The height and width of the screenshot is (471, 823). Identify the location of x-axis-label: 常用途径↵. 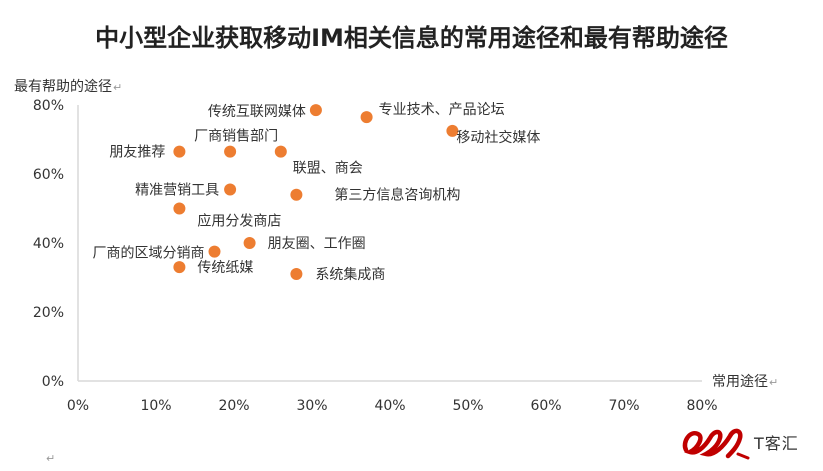
(745, 381).